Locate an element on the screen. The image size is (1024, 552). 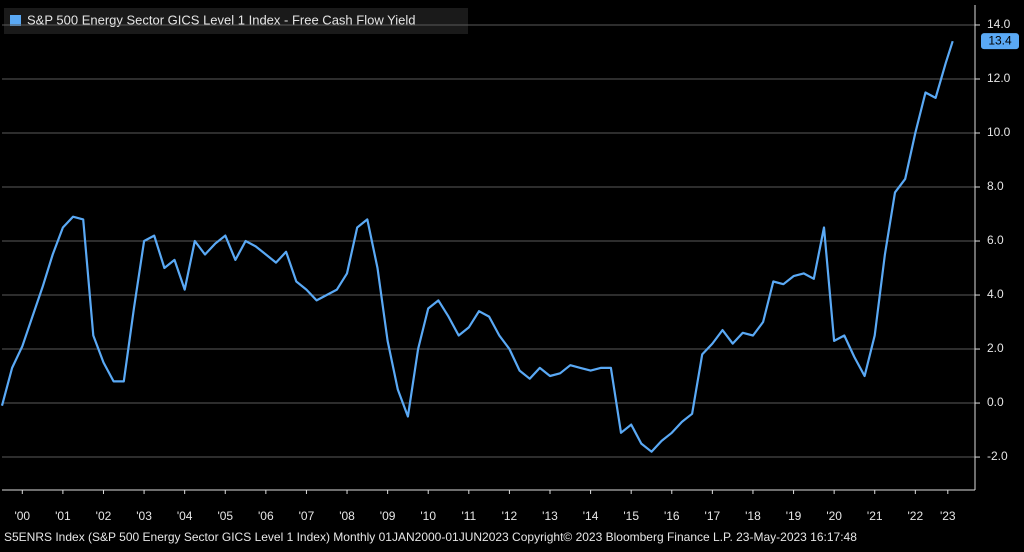
x-tick-label: '04 is located at coordinates (185, 516).